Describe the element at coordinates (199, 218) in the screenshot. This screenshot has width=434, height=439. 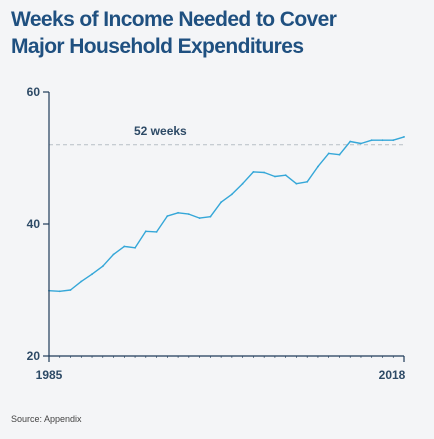
I see `data-point-1999` at that location.